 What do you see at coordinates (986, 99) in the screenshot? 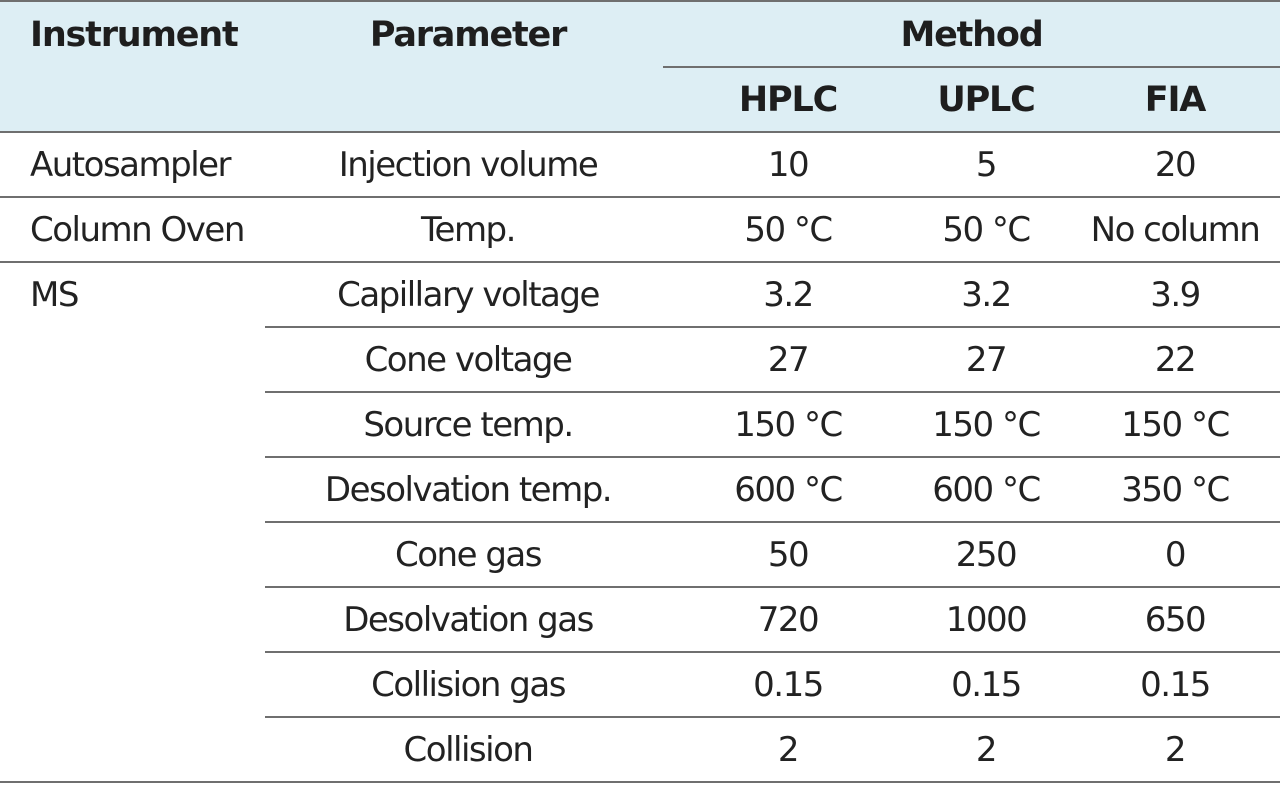
I see `header-uplc: UPLC` at bounding box center [986, 99].